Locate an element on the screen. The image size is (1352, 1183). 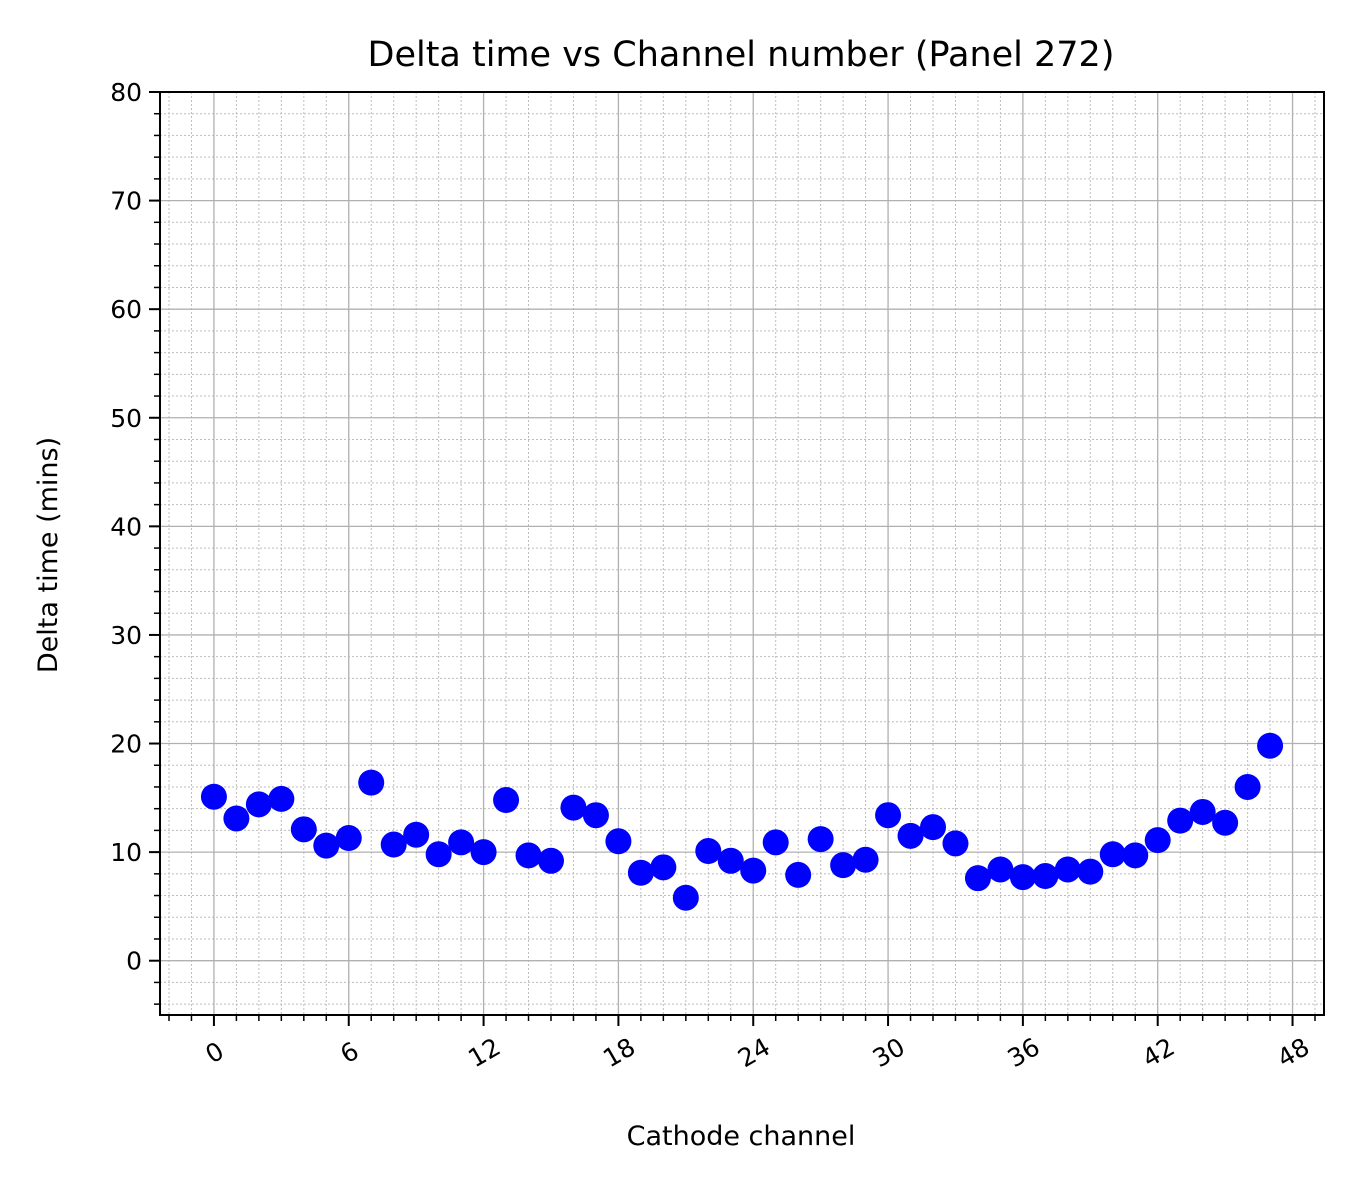
y-tick-label: 70 is located at coordinates (126, 201).